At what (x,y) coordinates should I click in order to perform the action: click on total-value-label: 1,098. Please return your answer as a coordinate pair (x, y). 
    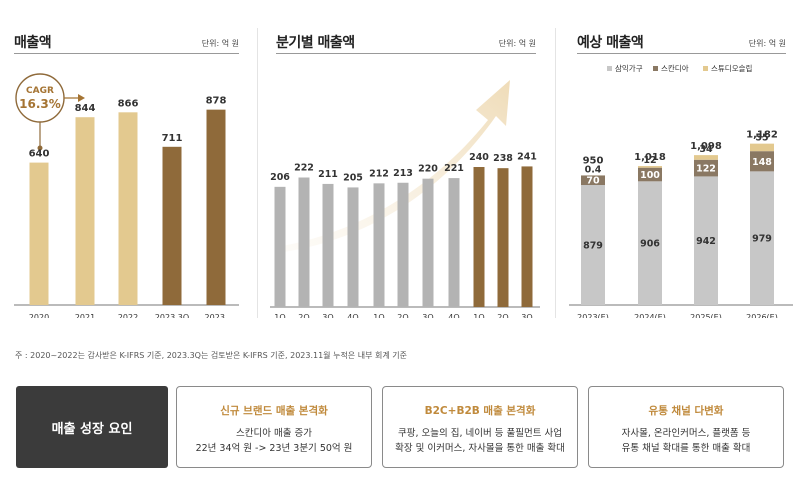
    Looking at the image, I should click on (706, 146).